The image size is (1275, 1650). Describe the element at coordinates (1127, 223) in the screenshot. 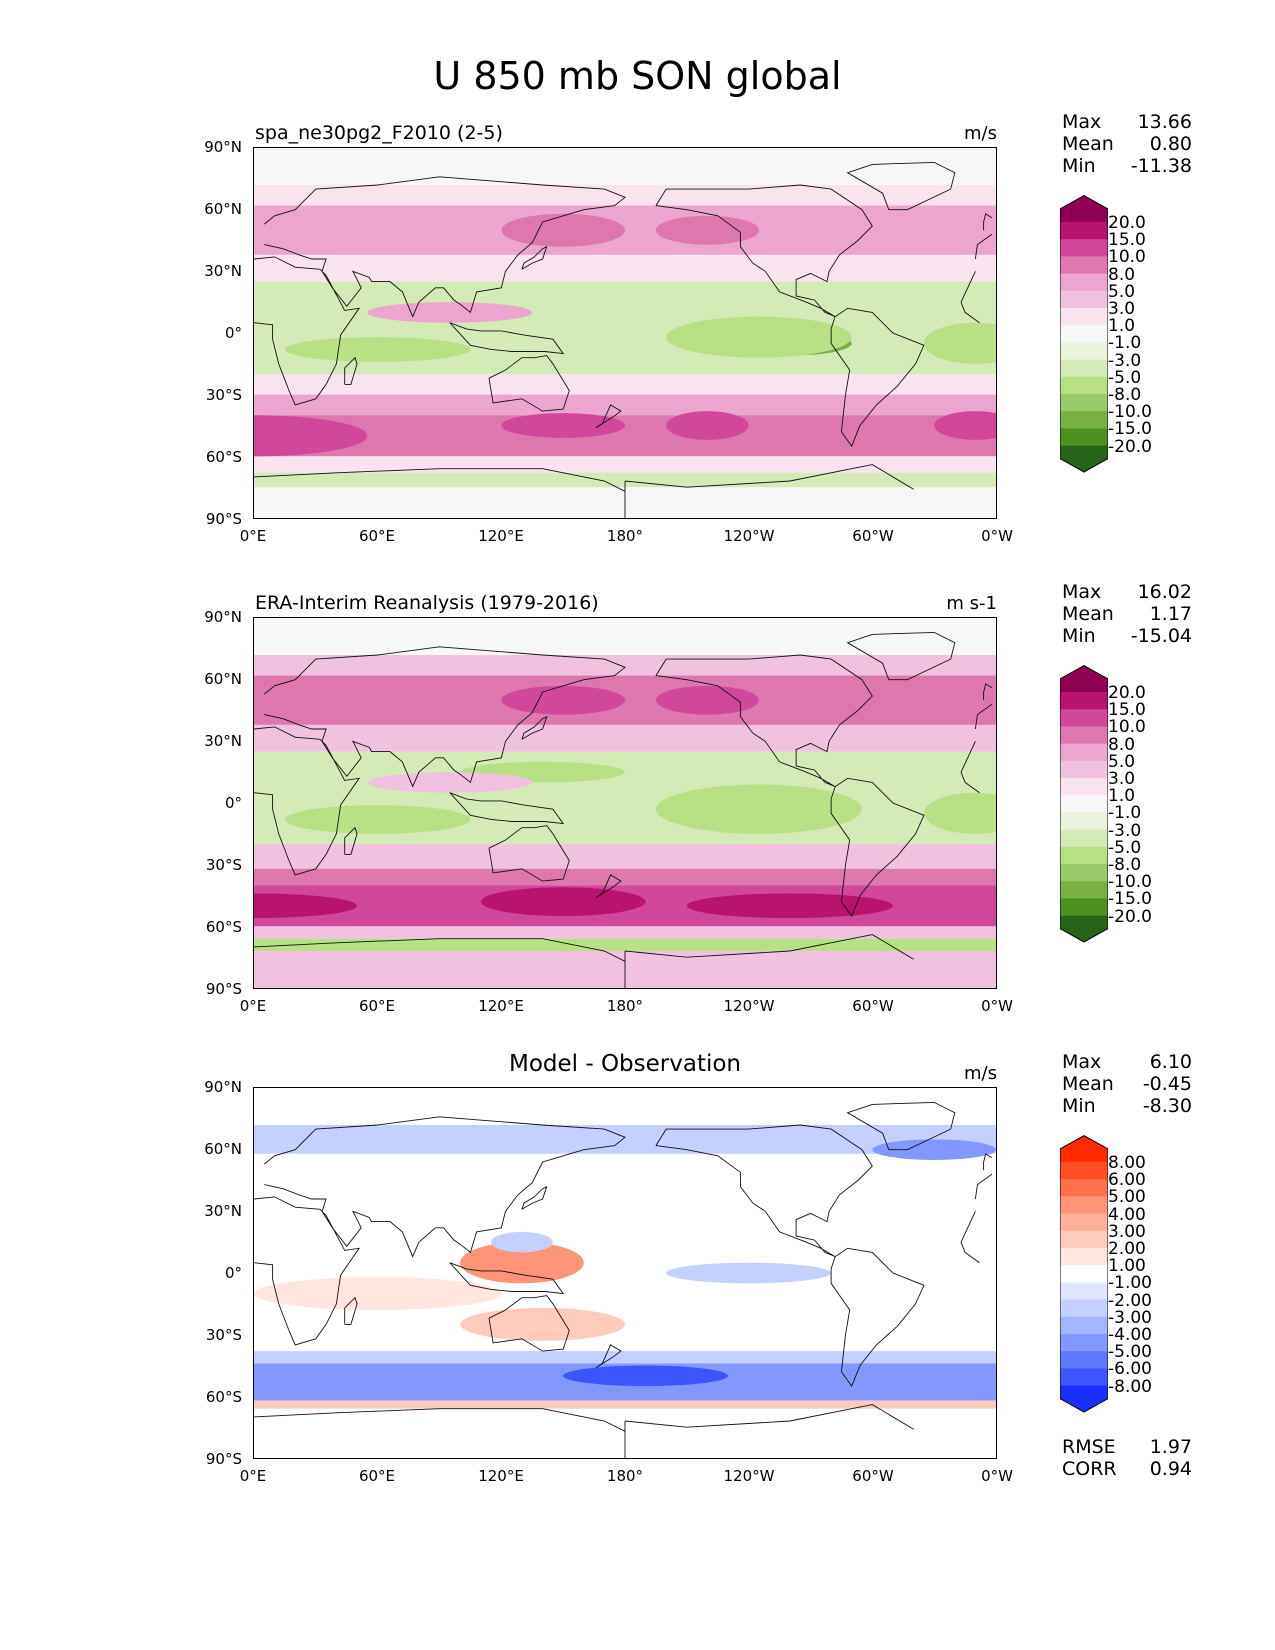

I see `colorbar-tick-label: 20.0` at that location.